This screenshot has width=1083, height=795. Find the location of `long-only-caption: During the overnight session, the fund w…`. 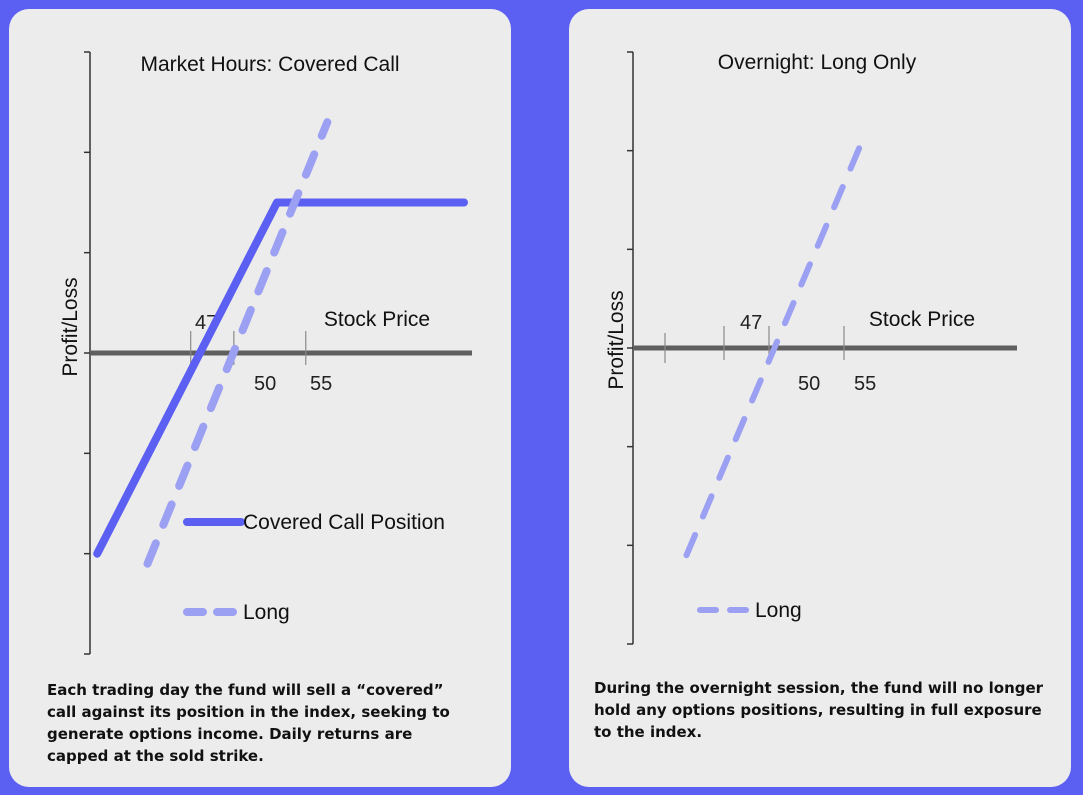

long-only-caption: During the overnight session, the fund w… is located at coordinates (819, 710).